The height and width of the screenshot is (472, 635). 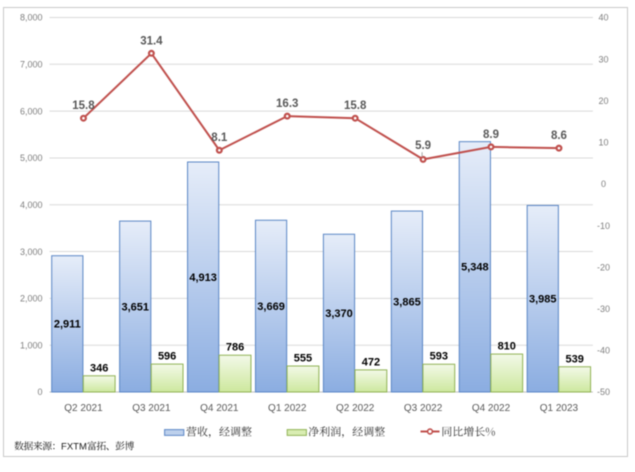 I want to click on svg-text: 20, so click(x=603, y=101).